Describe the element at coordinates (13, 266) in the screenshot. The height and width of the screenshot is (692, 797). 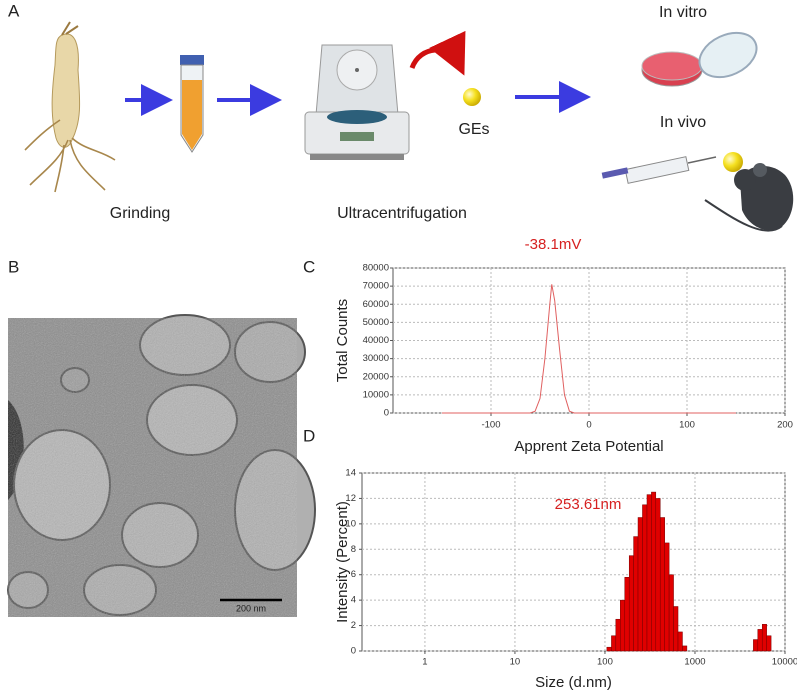
I see `panel-label: B` at that location.